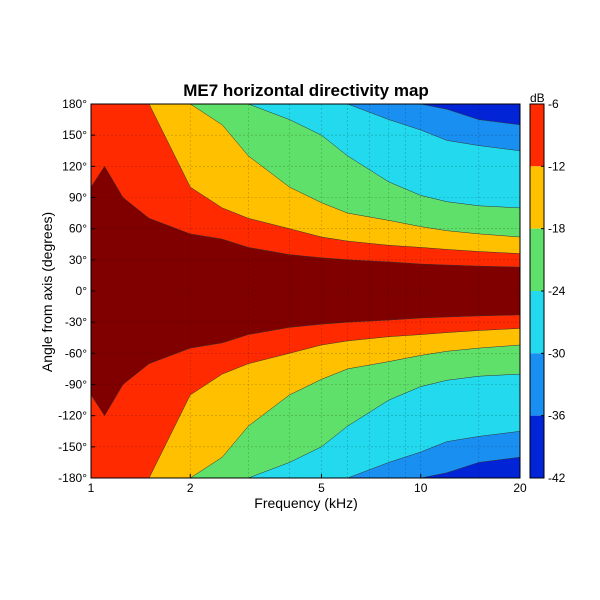 The width and height of the screenshot is (600, 600). I want to click on colorbar-tick-label: -36, so click(557, 416).